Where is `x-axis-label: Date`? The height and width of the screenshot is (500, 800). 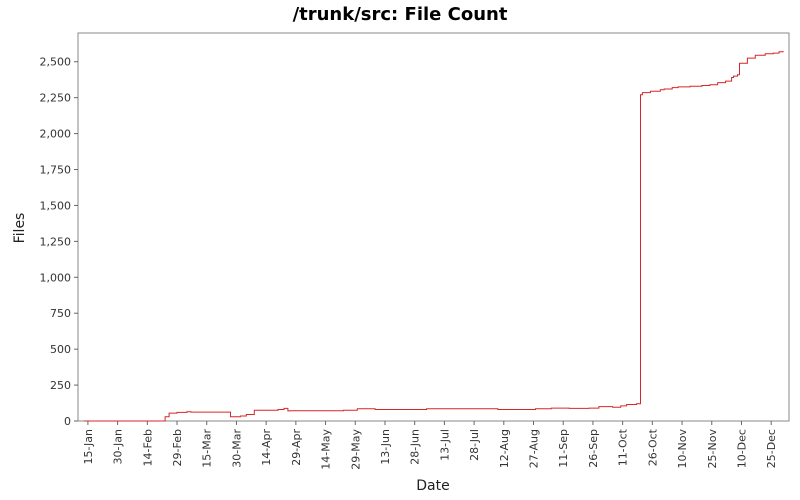
x-axis-label: Date is located at coordinates (432, 486).